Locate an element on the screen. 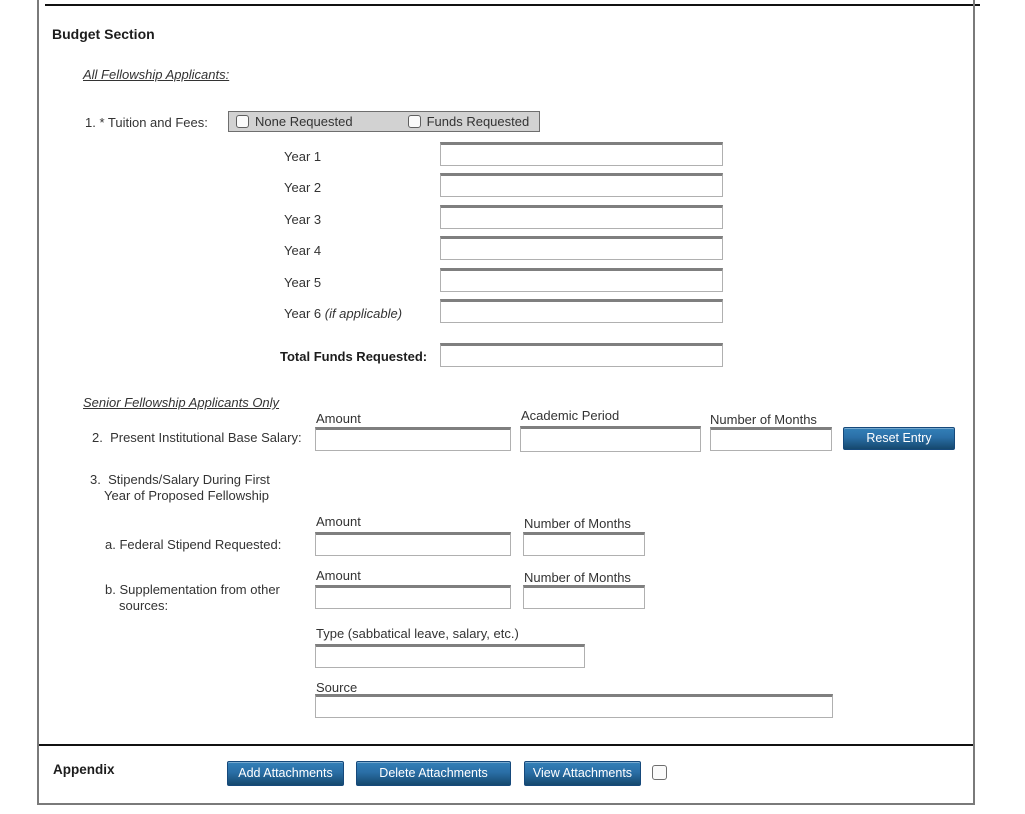 The height and width of the screenshot is (814, 1025). academic-period-label: Academic Period is located at coordinates (570, 415).